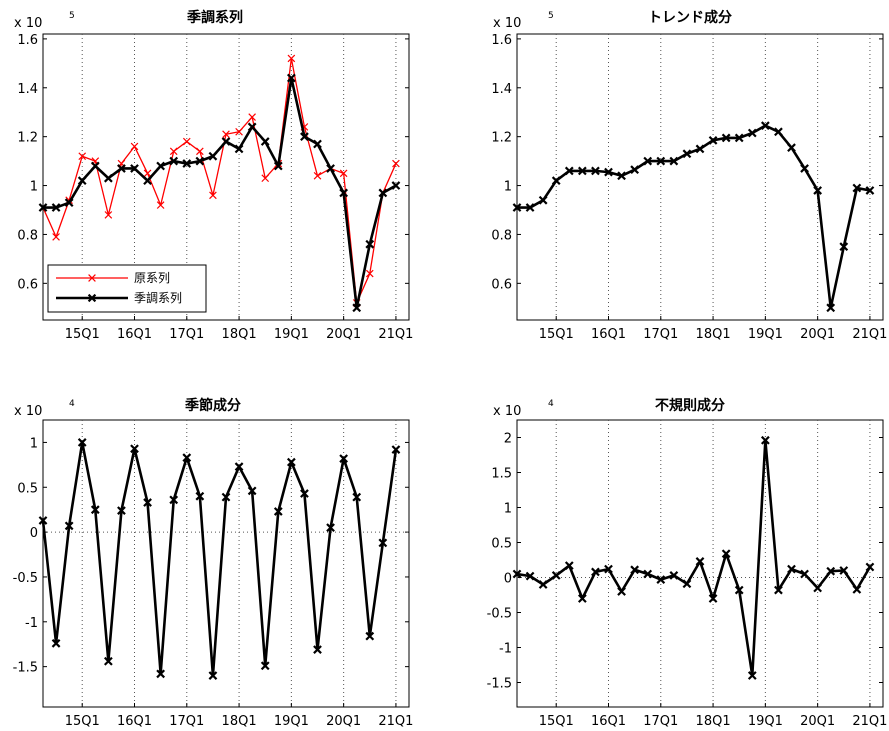 The height and width of the screenshot is (731, 889). What do you see at coordinates (508, 439) in the screenshot?
I see `y-tick-label: 2` at bounding box center [508, 439].